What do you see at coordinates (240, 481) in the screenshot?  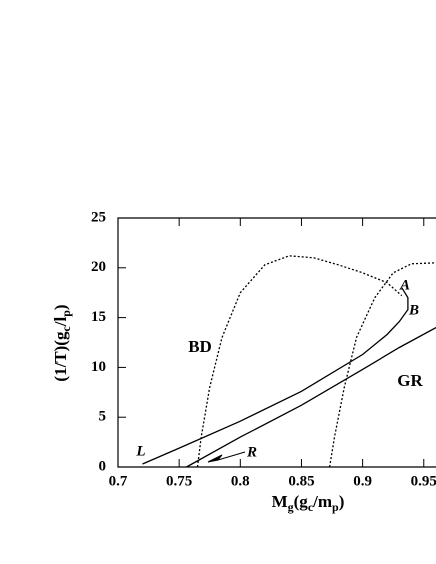 I see `x-tick-label: 0.8` at bounding box center [240, 481].